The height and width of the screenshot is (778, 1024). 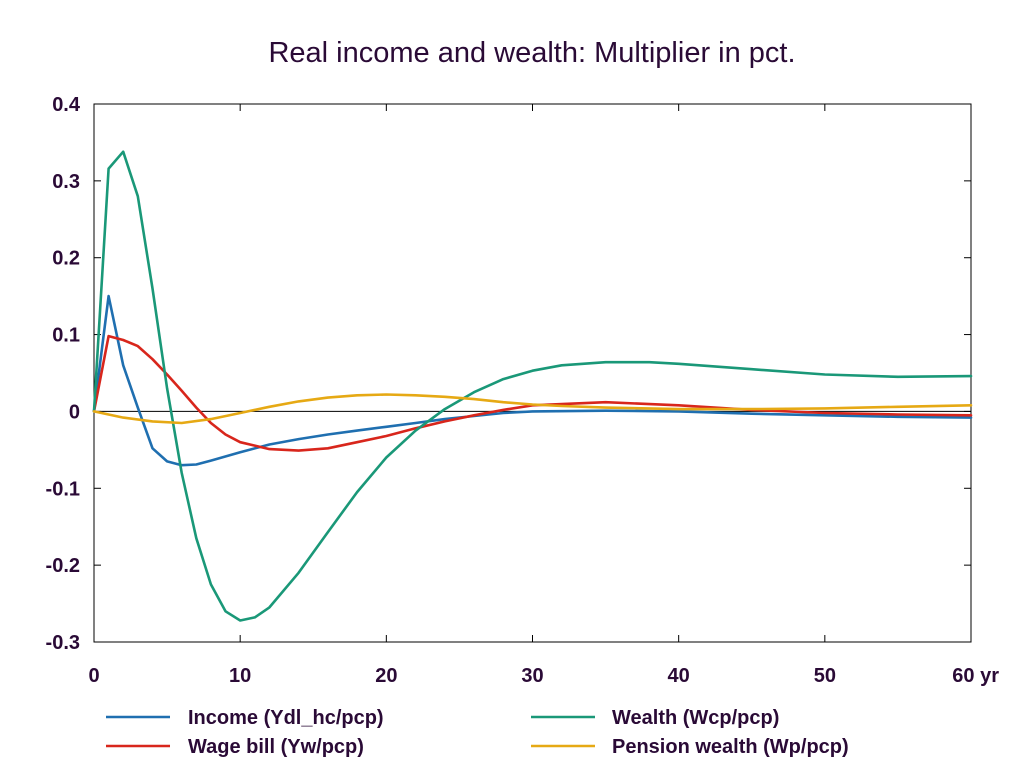 I want to click on x-tick-label: 40, so click(x=679, y=676).